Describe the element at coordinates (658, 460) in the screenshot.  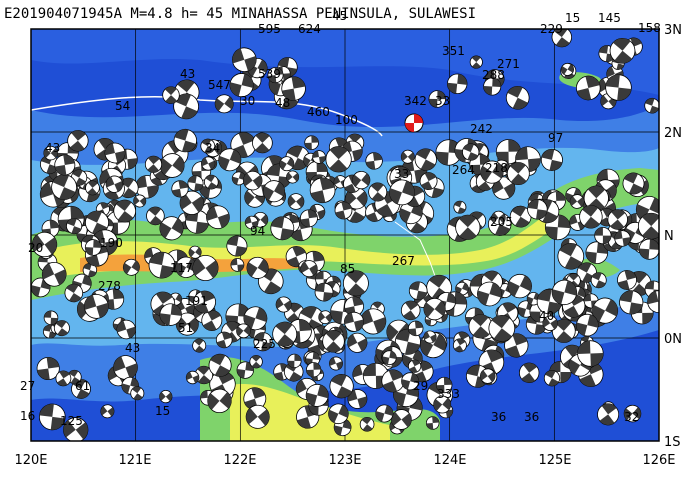
I see `x-tick-label: 126E` at that location.